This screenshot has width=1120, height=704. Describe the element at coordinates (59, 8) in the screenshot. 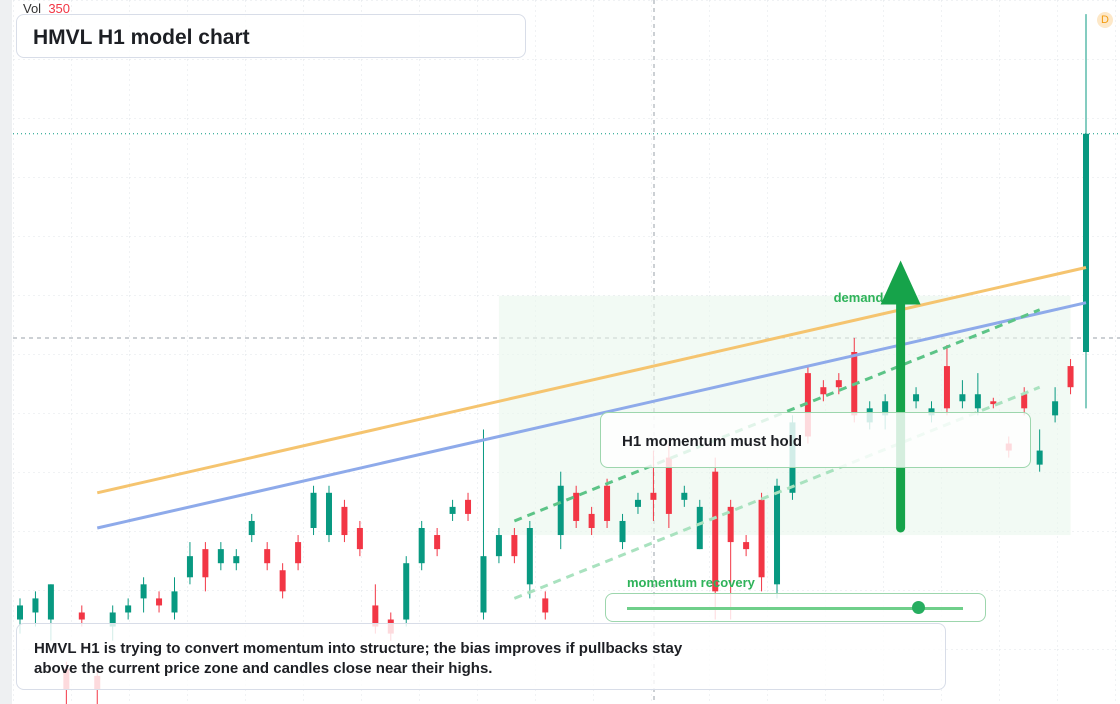

I see `vol-value: 350` at that location.